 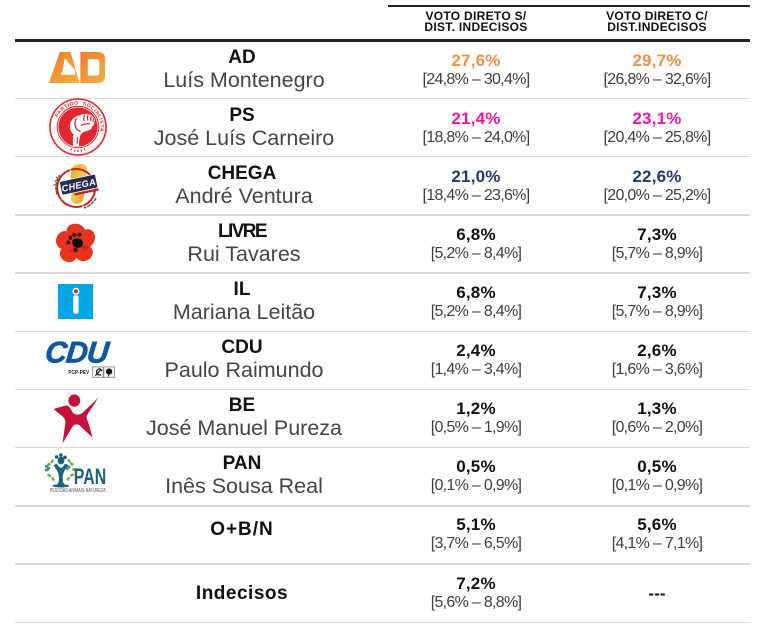 What do you see at coordinates (78, 491) in the screenshot?
I see `svg-text: PESSOAS-ANIMAIS-NATUREZA` at bounding box center [78, 491].